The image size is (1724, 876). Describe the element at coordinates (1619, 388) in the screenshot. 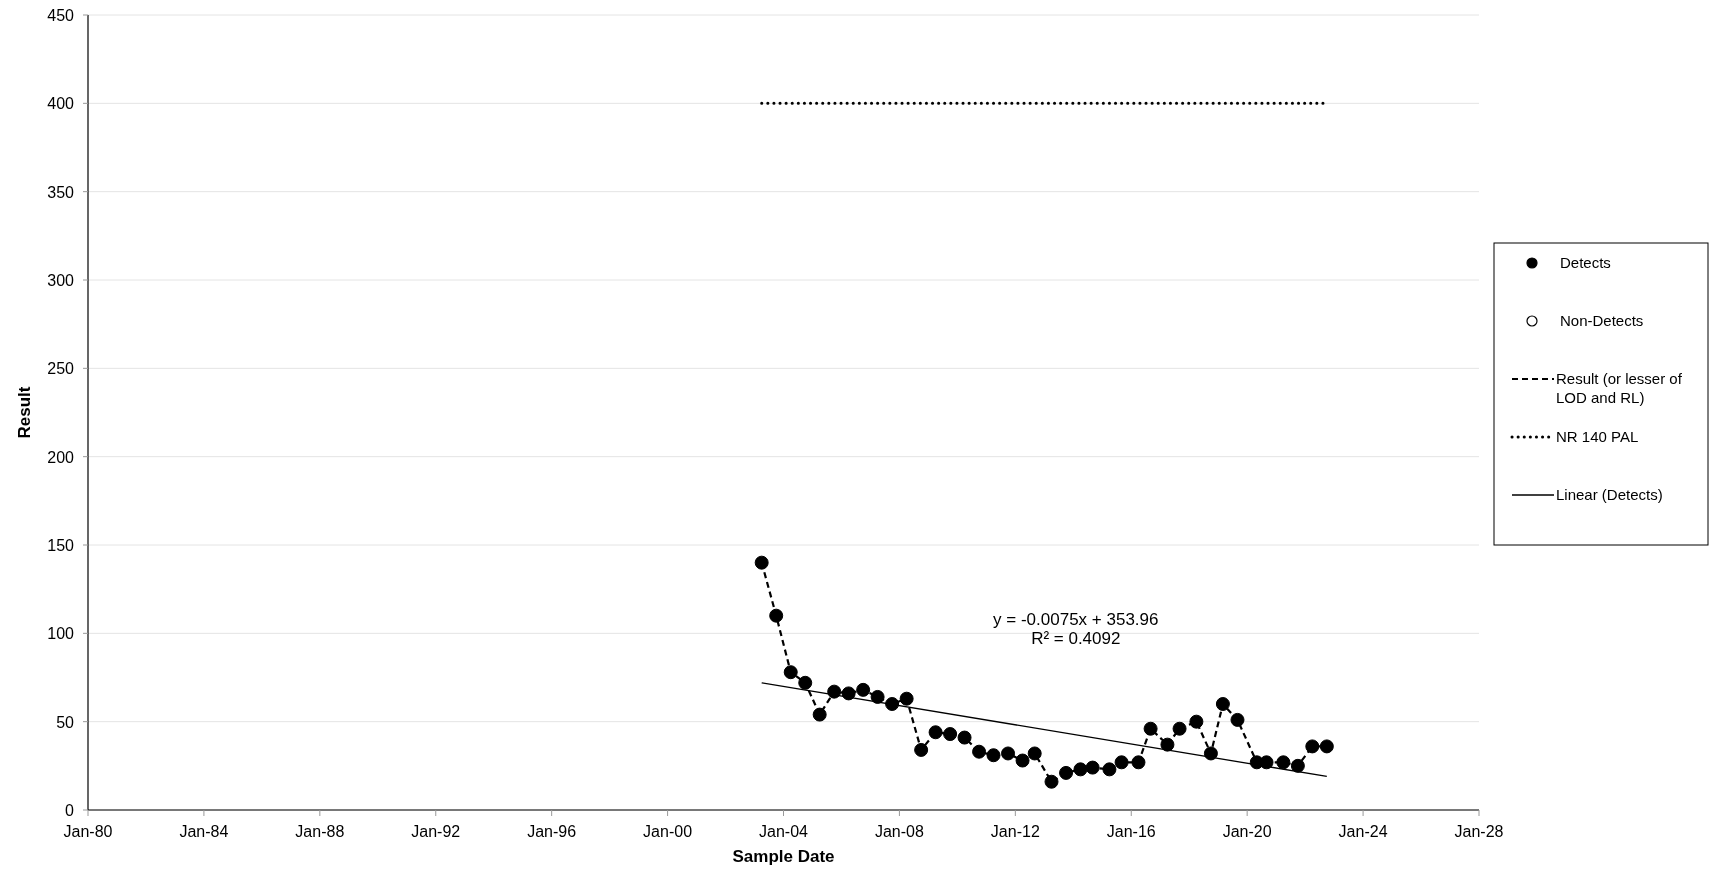

I see `legend-label: Result (or lesser of LOD and RL)` at that location.